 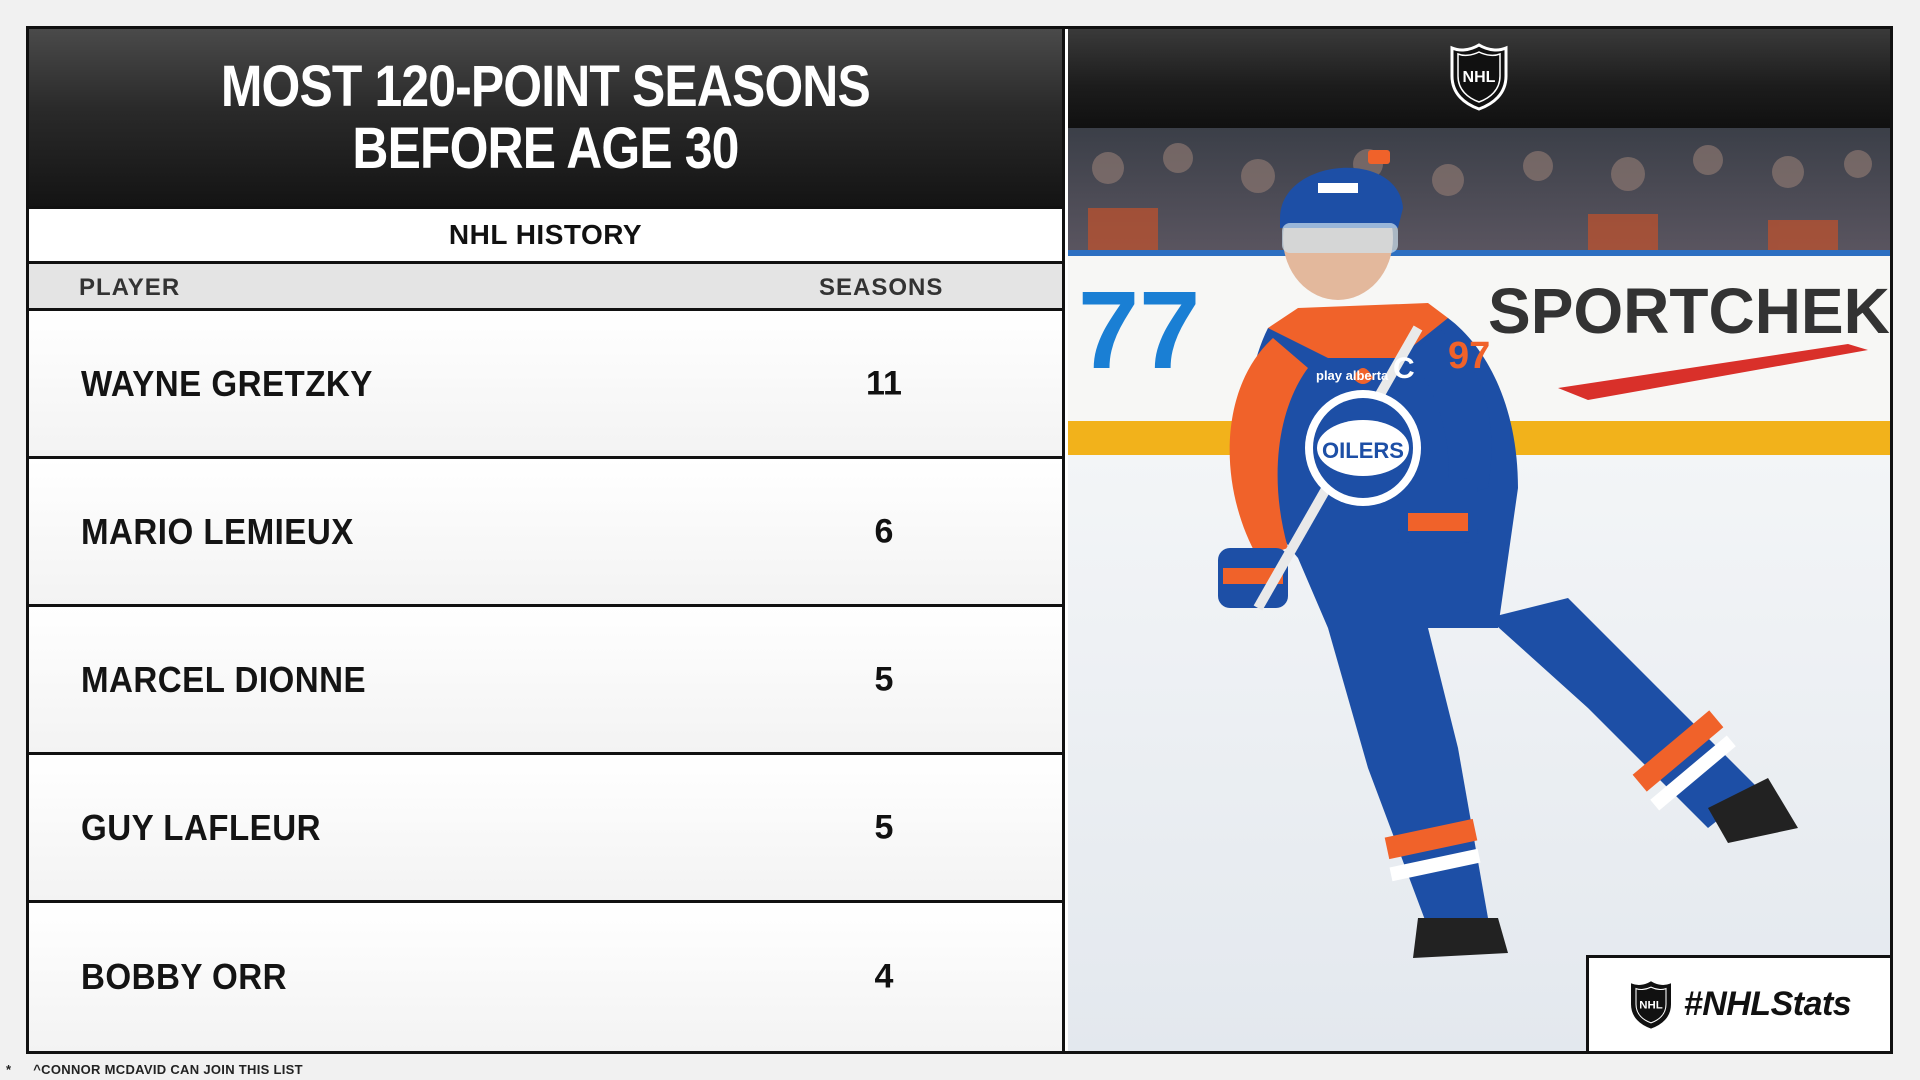 What do you see at coordinates (224, 679) in the screenshot?
I see `player-name: MARCEL DIONNE` at bounding box center [224, 679].